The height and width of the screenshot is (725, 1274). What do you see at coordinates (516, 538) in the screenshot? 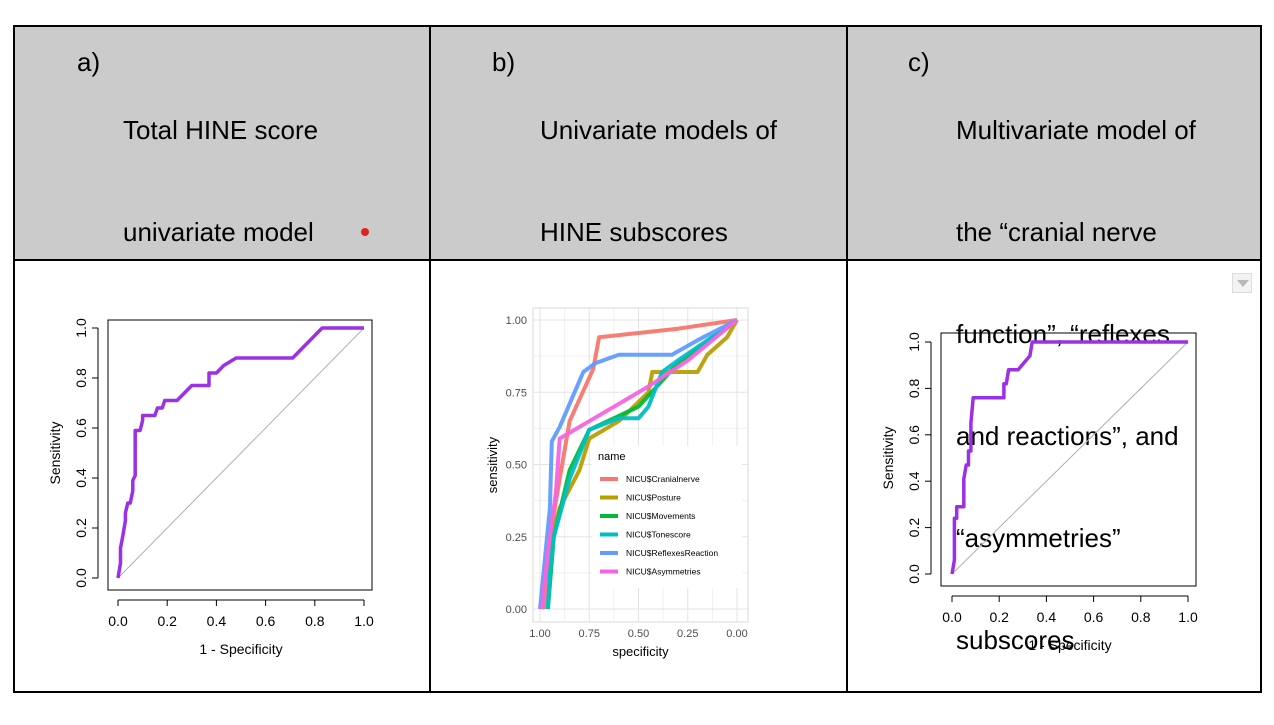
I see `y-tick-label: 0.25` at bounding box center [516, 538].